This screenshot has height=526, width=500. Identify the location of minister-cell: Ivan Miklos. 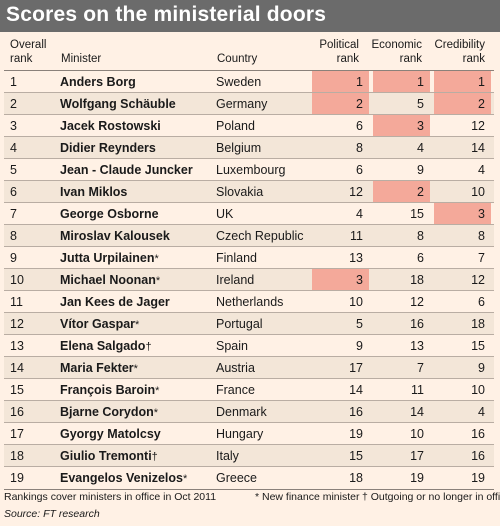
(93, 192).